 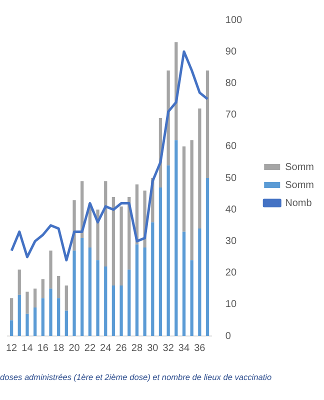 I want to click on y-tick-label: 50, so click(x=231, y=178).